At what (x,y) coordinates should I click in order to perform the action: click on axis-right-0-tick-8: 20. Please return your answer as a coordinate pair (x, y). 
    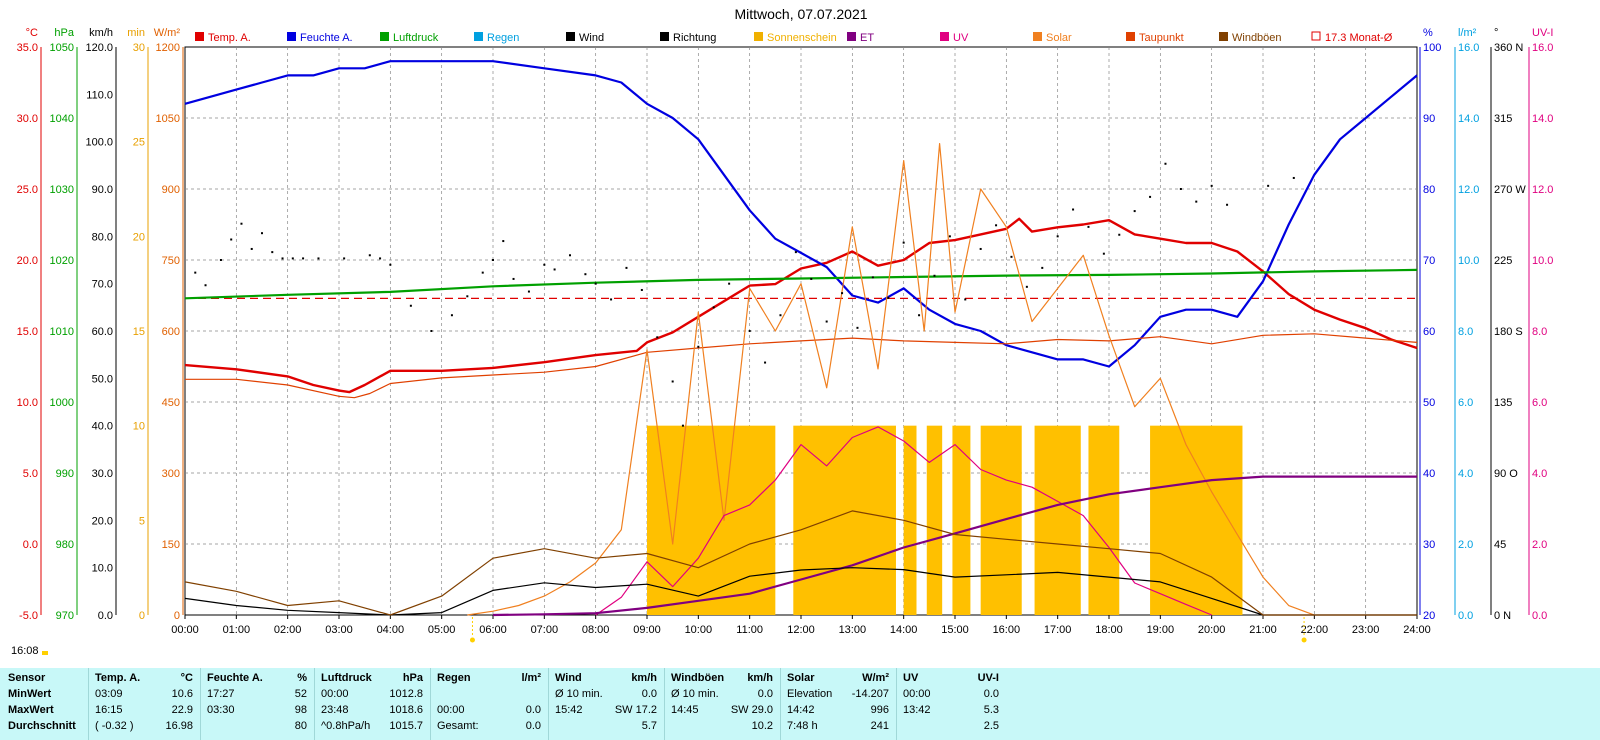
    Looking at the image, I should click on (1429, 616).